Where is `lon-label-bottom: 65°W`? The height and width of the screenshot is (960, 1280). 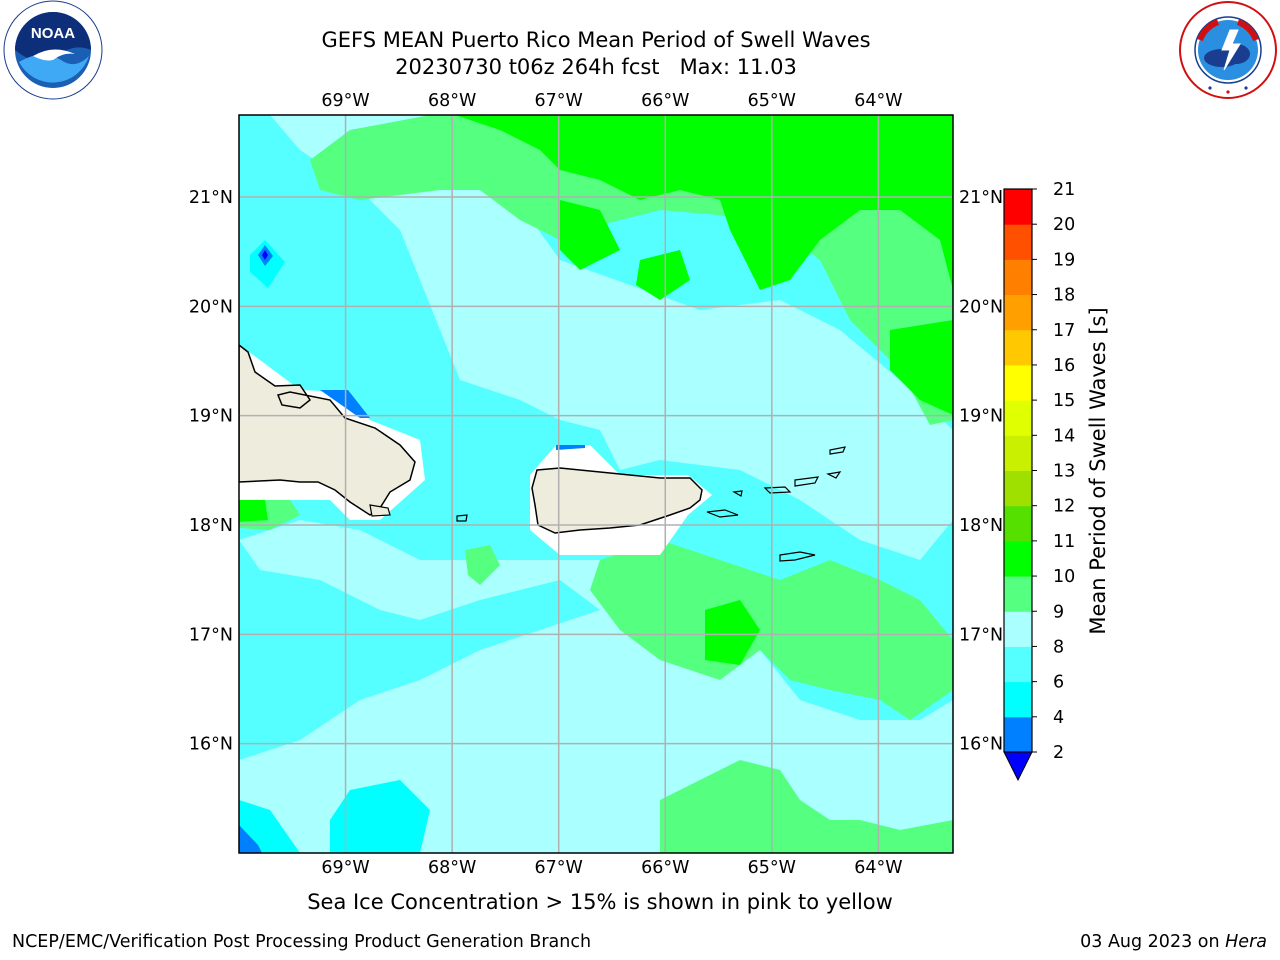
lon-label-bottom: 65°W is located at coordinates (772, 868).